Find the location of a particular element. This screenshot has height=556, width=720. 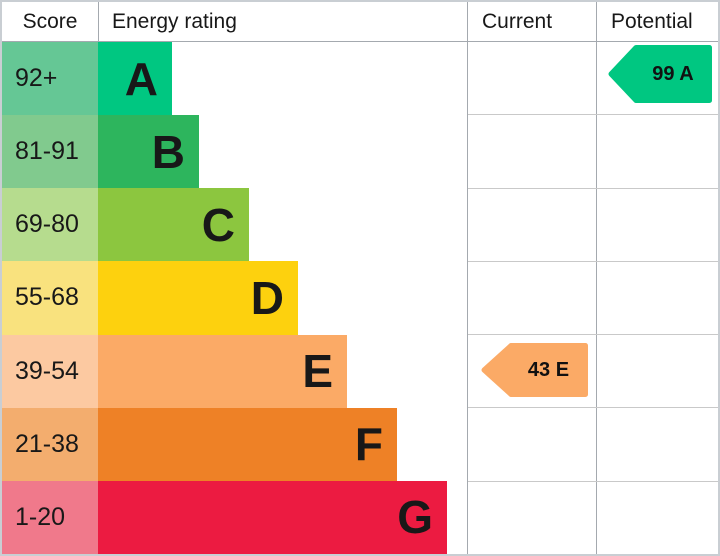

rating-bar: A is located at coordinates (135, 79).